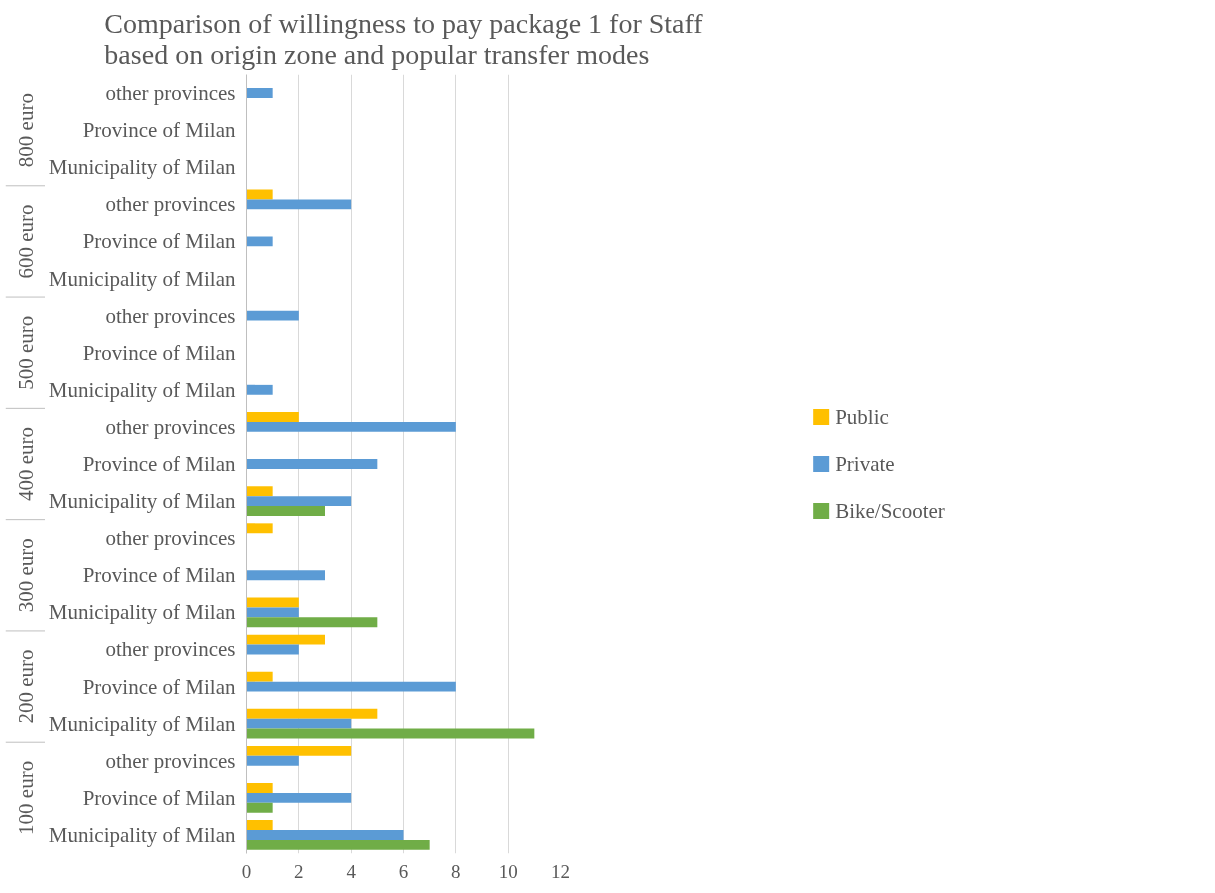  Describe the element at coordinates (351, 871) in the screenshot. I see `x-tick-label: 4` at that location.